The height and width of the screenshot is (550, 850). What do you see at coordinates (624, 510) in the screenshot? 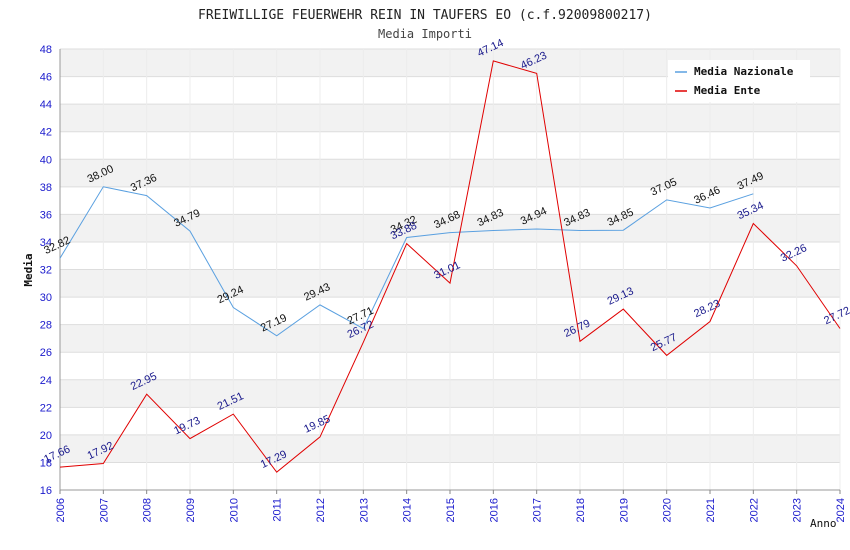
I see `x-tick-label: 2019` at bounding box center [624, 510].